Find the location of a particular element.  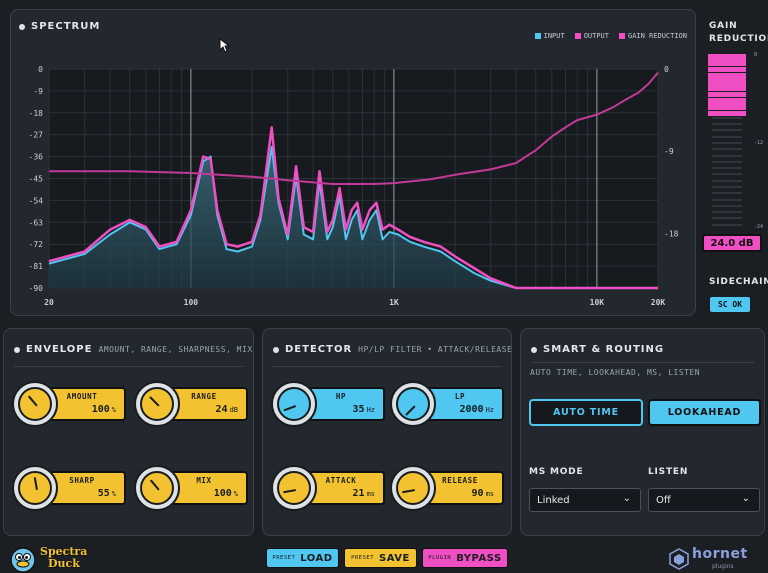

y-tick-label: -72 is located at coordinates (36, 244).